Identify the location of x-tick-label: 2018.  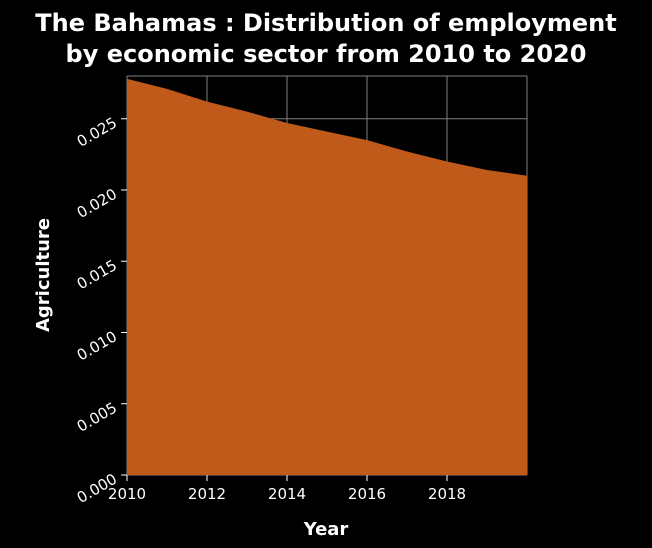
(447, 494).